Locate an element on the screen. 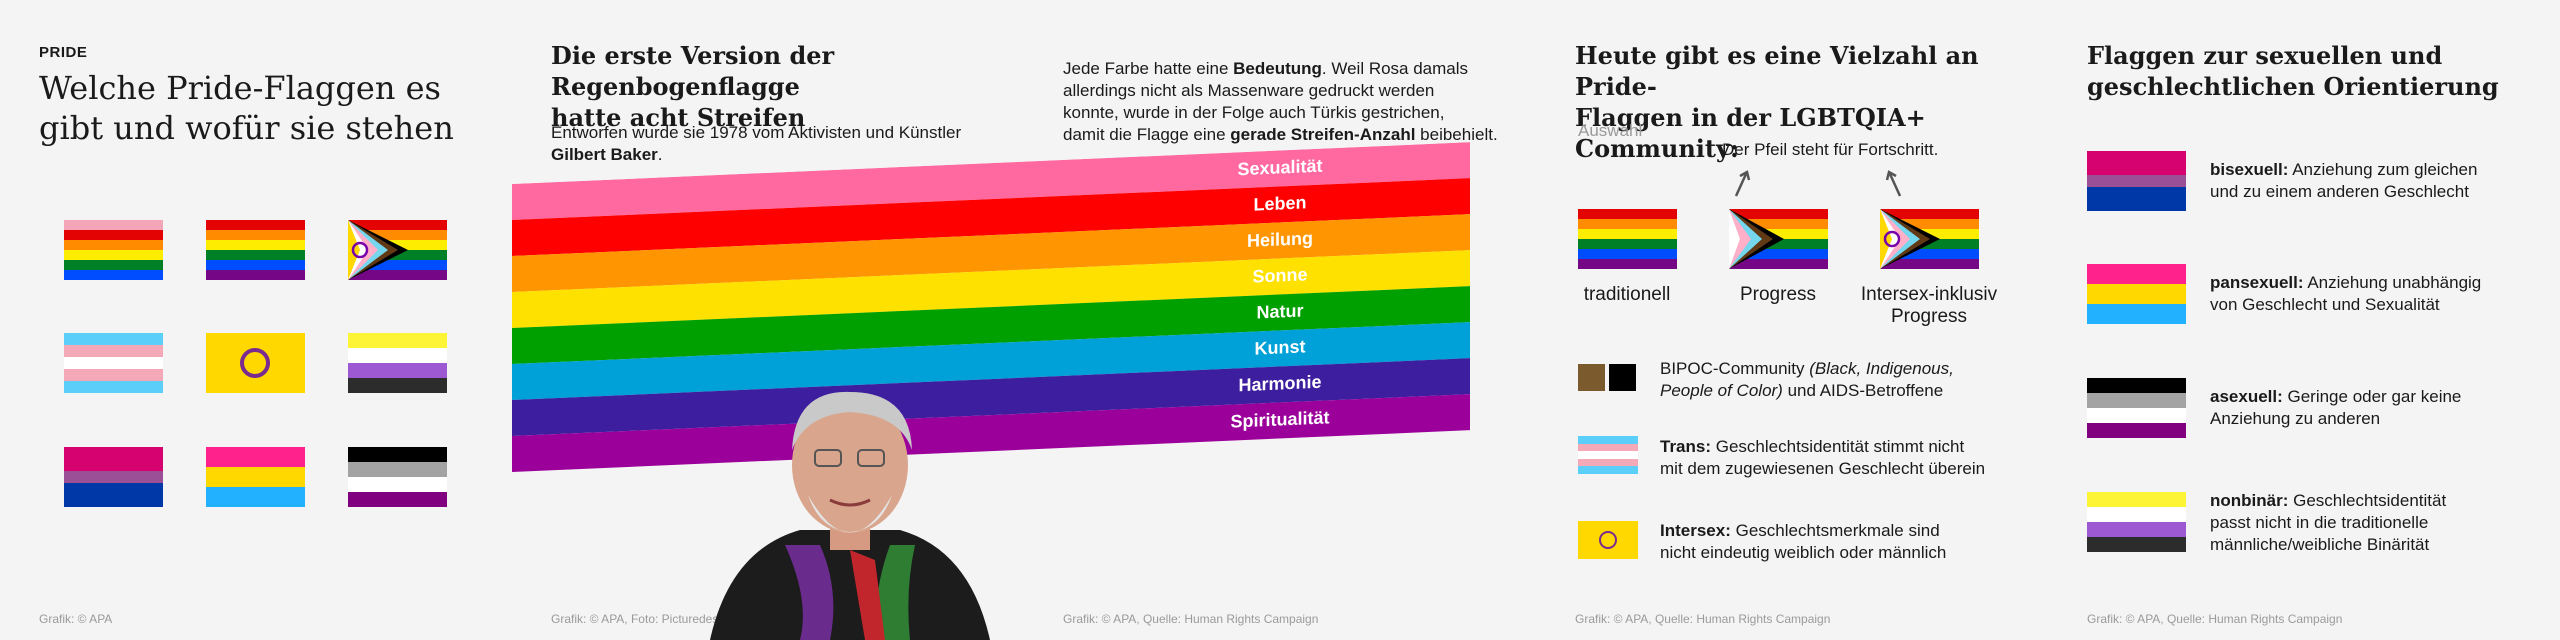 This screenshot has height=640, width=2560. traditional-flag is located at coordinates (1627, 239).